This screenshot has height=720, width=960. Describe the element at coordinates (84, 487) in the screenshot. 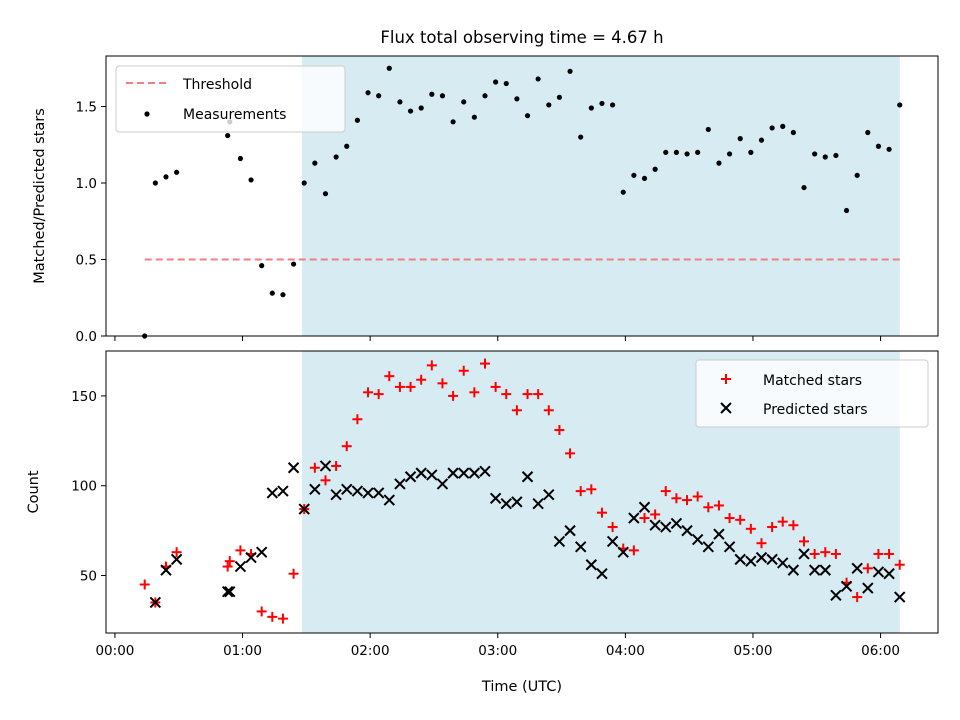

I see `bottom-y-tick-label: 100` at that location.